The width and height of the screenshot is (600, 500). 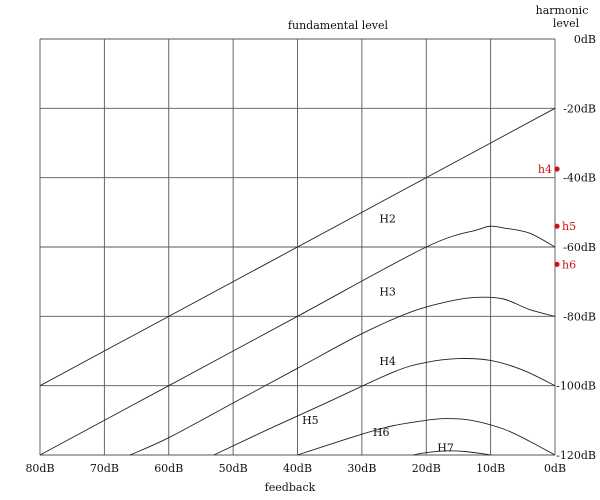 I want to click on marker-point-h5, so click(x=557, y=226).